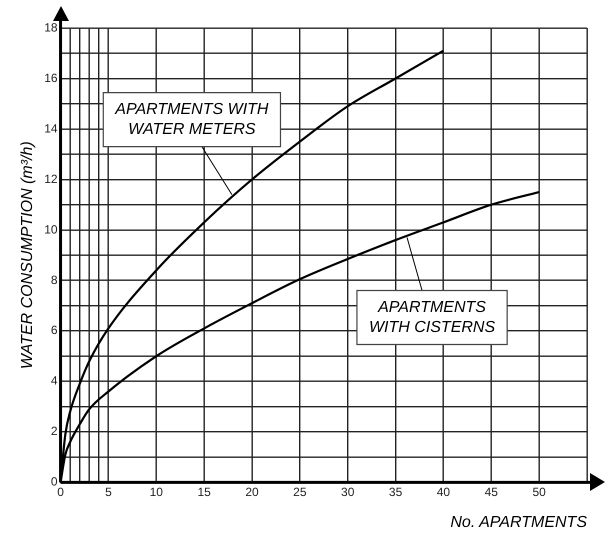 The width and height of the screenshot is (605, 540). I want to click on y-tick-label: 0, so click(54, 481).